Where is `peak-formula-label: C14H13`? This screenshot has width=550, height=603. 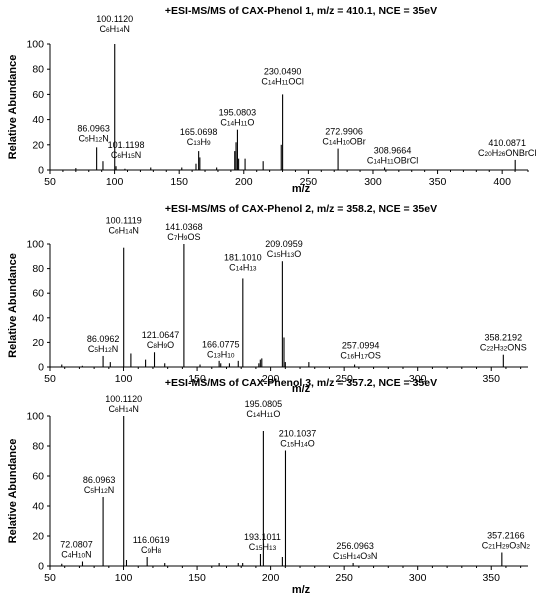
peak-formula-label: C14H13 is located at coordinates (243, 267).